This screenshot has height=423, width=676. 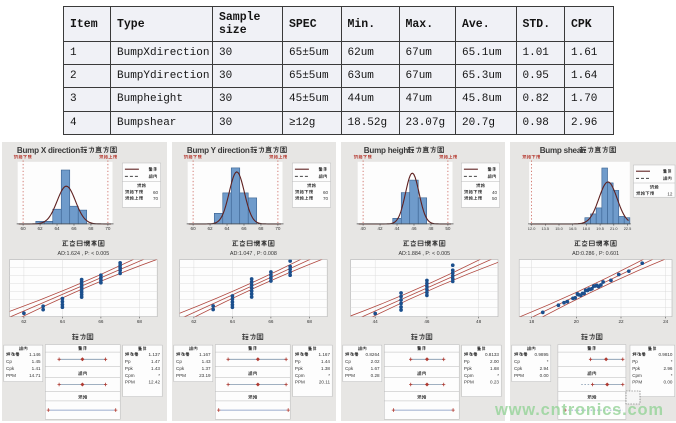 I want to click on svg-text: Bump height, so click(x=387, y=150).